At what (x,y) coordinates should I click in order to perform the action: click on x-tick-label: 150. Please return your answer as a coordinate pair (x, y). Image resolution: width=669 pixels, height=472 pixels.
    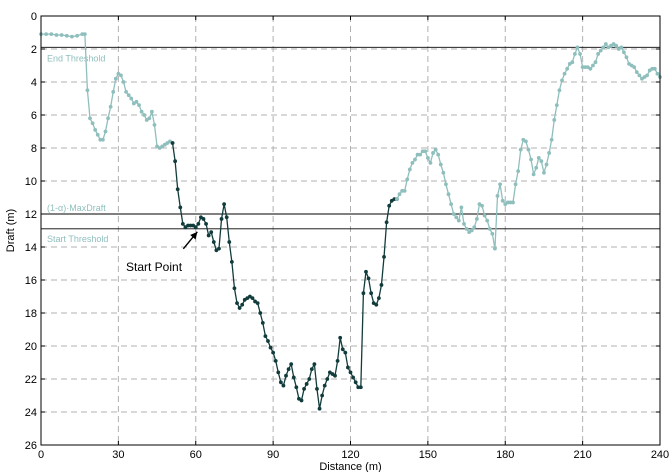
    Looking at the image, I should click on (428, 455).